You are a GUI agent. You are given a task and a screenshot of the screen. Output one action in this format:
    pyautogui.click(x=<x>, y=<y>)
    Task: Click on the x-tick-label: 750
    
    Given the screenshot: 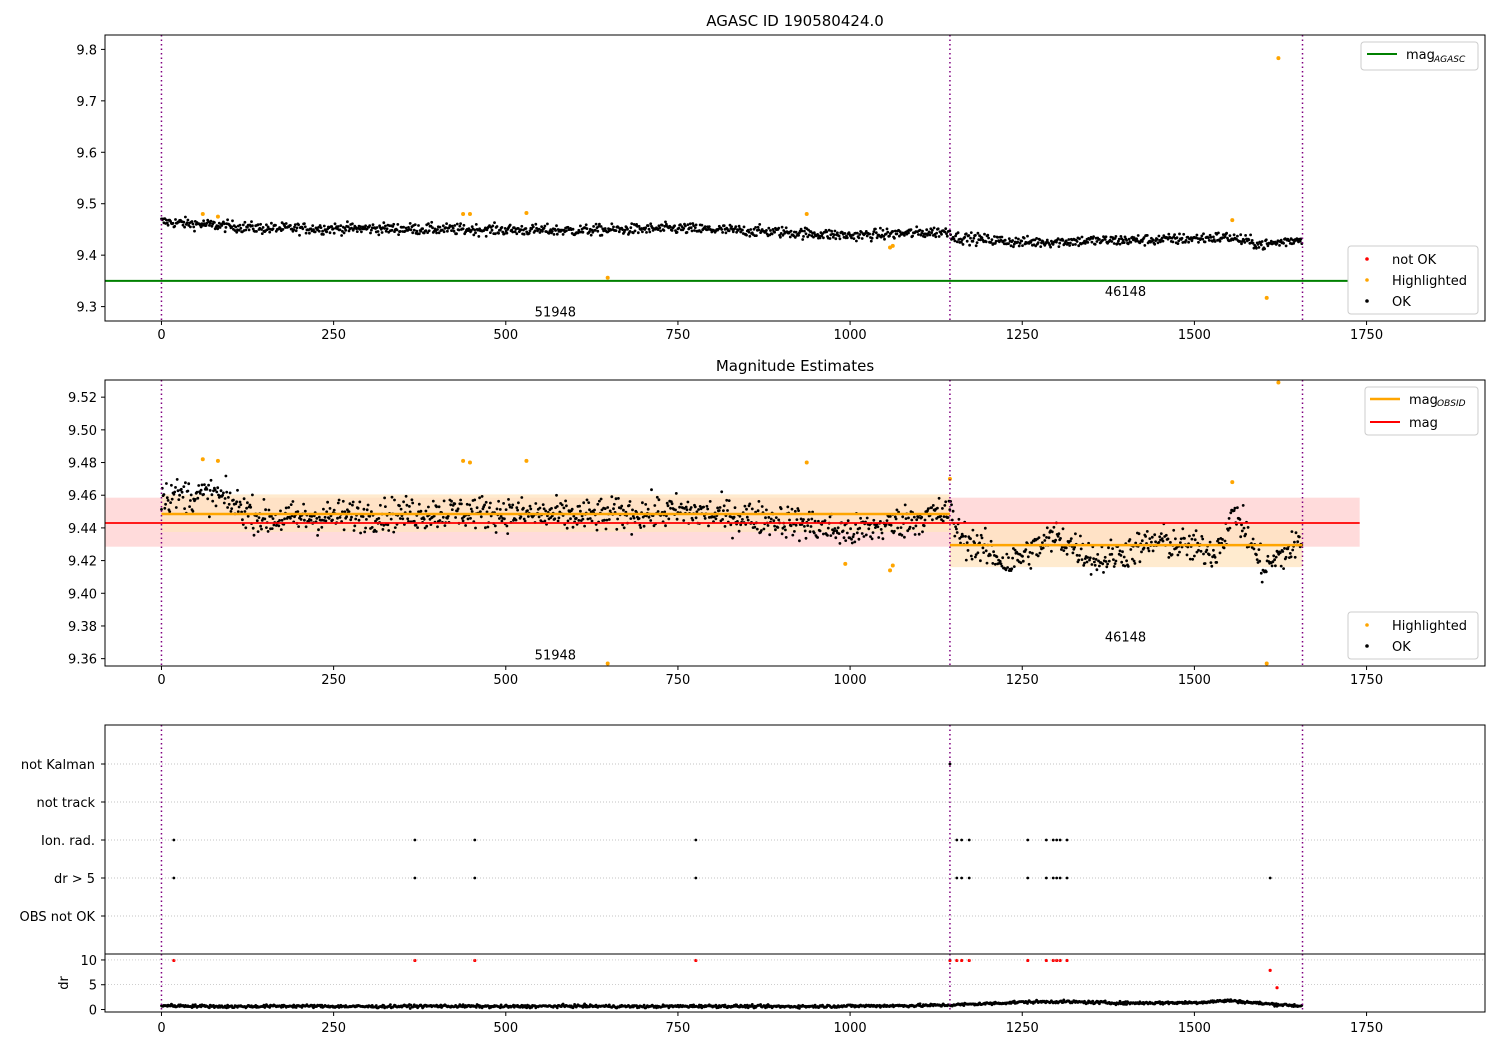 What is the action you would take?
    pyautogui.click(x=678, y=1028)
    